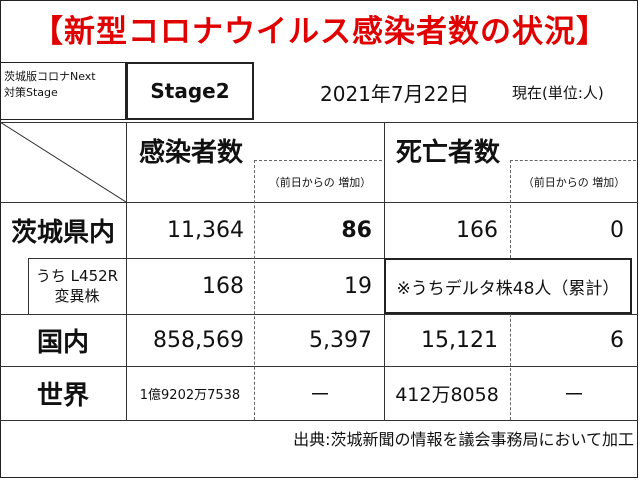 Image resolution: width=640 pixels, height=480 pixels. I want to click on domestic-deaths-delta: 6, so click(617, 340).